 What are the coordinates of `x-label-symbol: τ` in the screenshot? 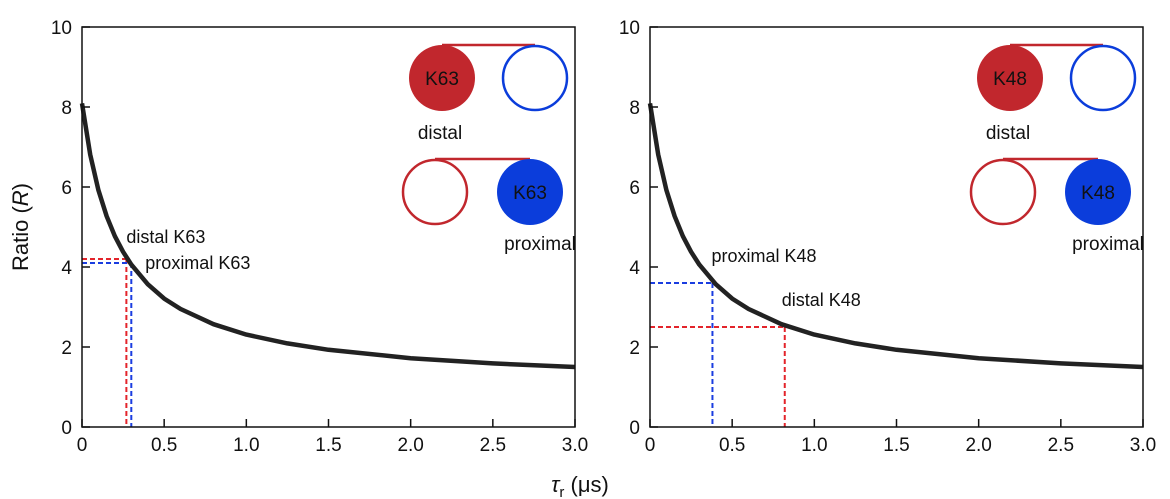 It's located at (556, 484).